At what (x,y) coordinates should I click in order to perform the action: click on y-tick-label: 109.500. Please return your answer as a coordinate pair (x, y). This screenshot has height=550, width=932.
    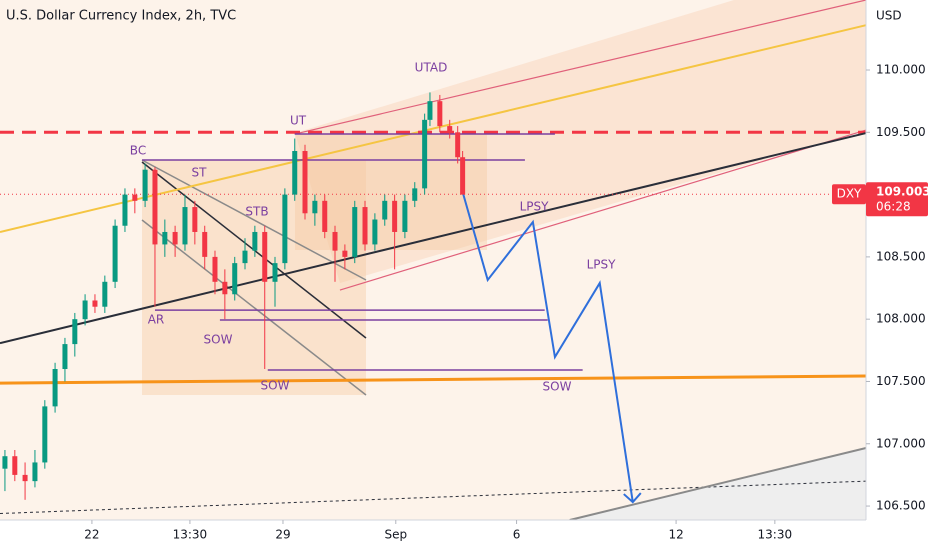
    Looking at the image, I should click on (901, 132).